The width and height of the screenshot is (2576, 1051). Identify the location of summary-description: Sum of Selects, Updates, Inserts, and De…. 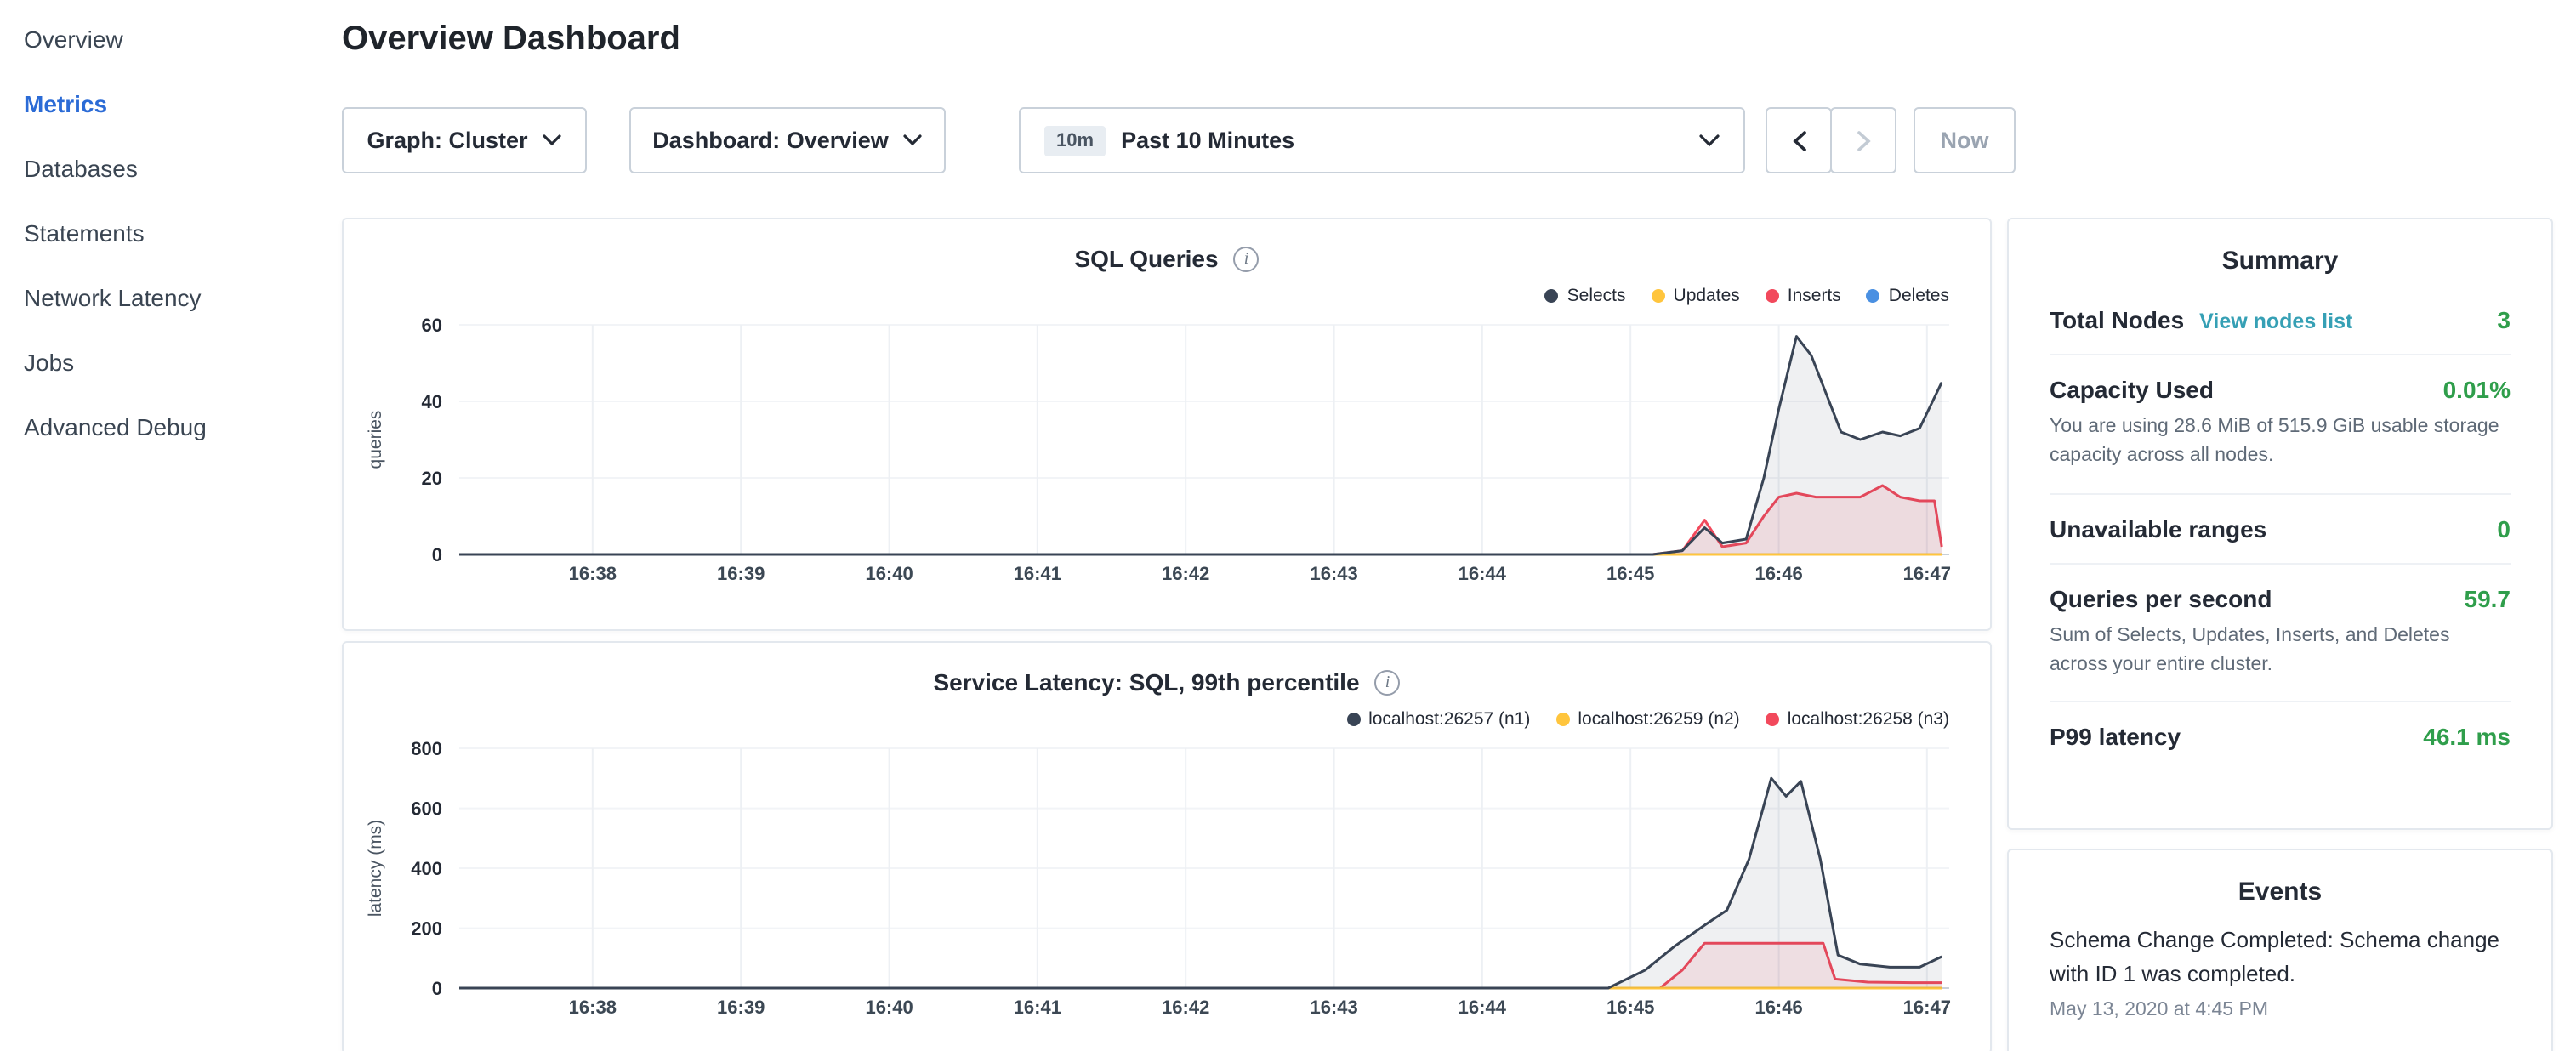
(2250, 650).